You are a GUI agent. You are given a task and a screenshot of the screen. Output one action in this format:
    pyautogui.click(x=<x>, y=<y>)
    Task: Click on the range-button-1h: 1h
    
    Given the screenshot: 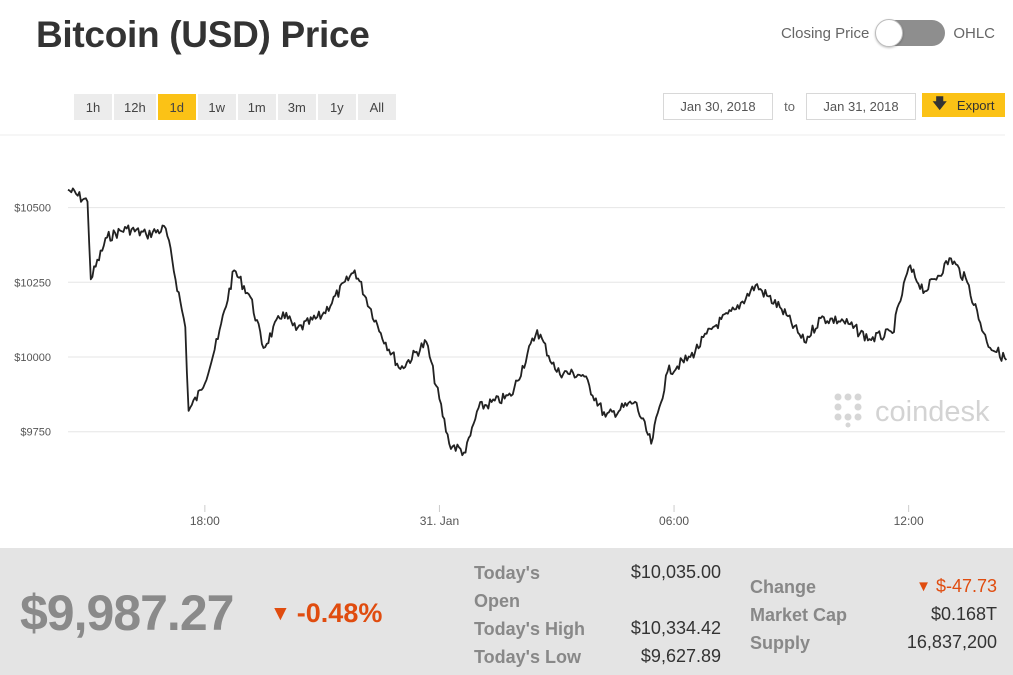 What is the action you would take?
    pyautogui.click(x=93, y=107)
    